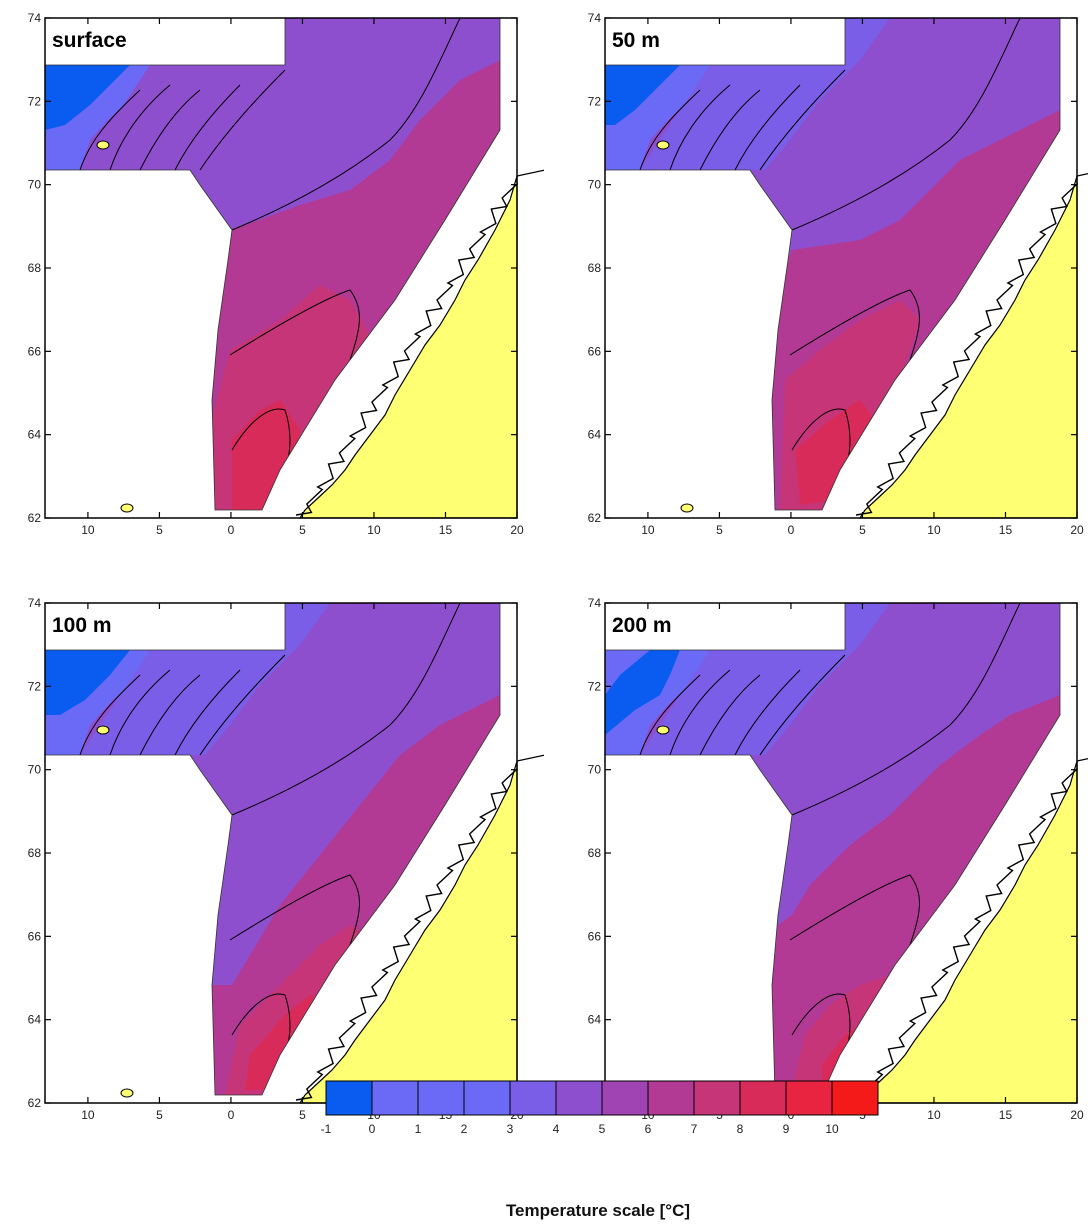  I want to click on legend-colorbar: -1 0 1 2 3 4 5 6 7 8 9 10, so click(600, 1108).